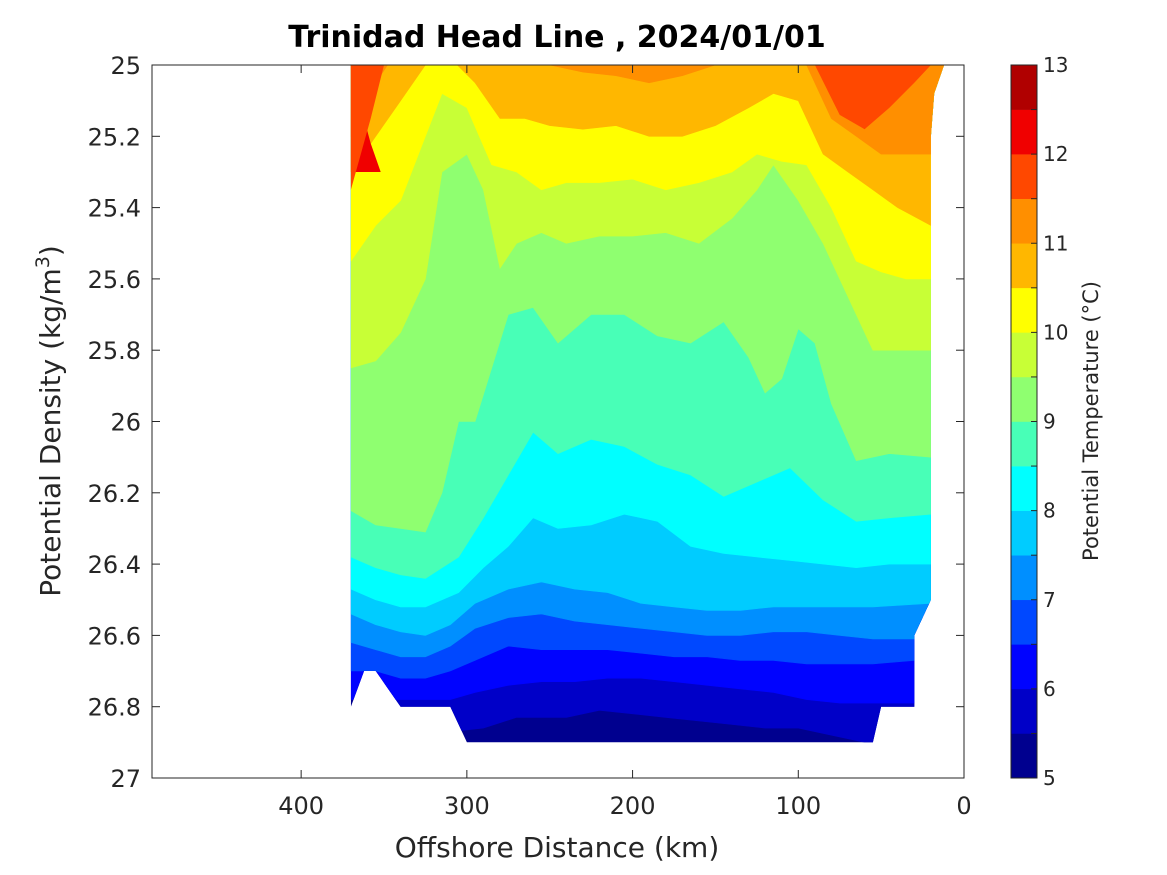  I want to click on y-tick-label: 25.2, so click(114, 137).